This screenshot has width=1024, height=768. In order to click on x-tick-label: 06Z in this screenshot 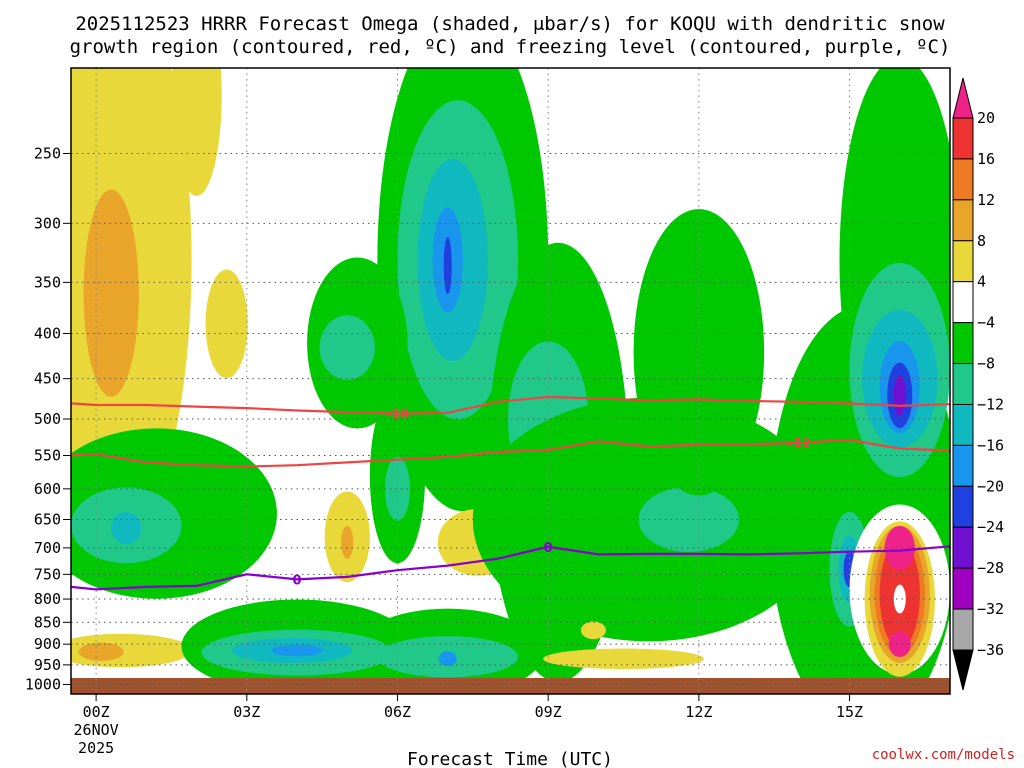, I will do `click(397, 712)`.